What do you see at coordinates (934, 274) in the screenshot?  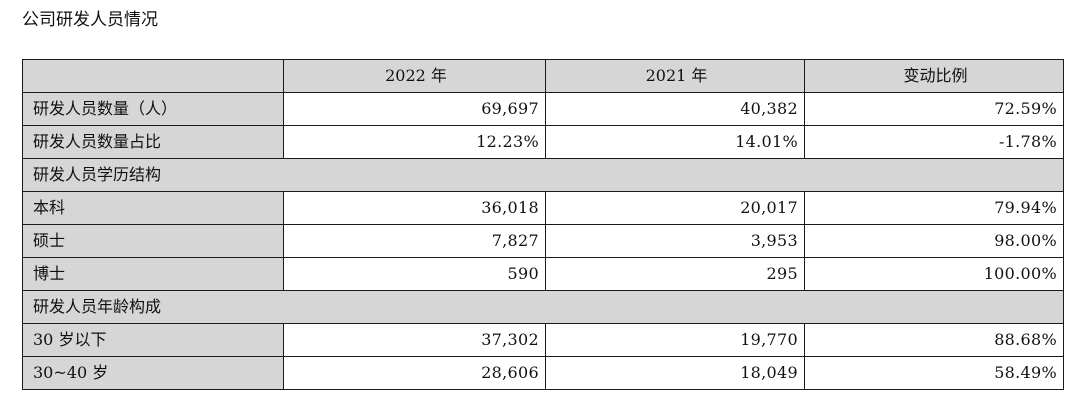 I see `cell-change: 100.00%` at bounding box center [934, 274].